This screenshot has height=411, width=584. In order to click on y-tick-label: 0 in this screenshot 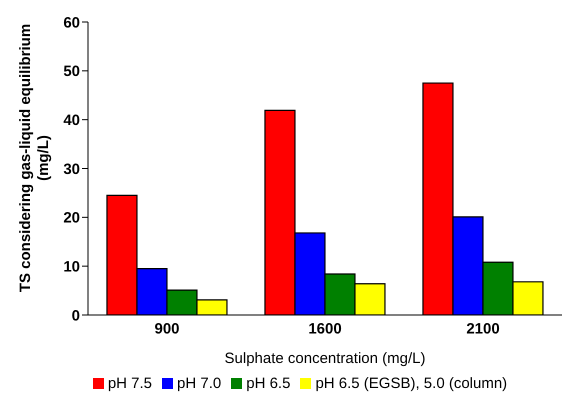, I will do `click(76, 315)`.